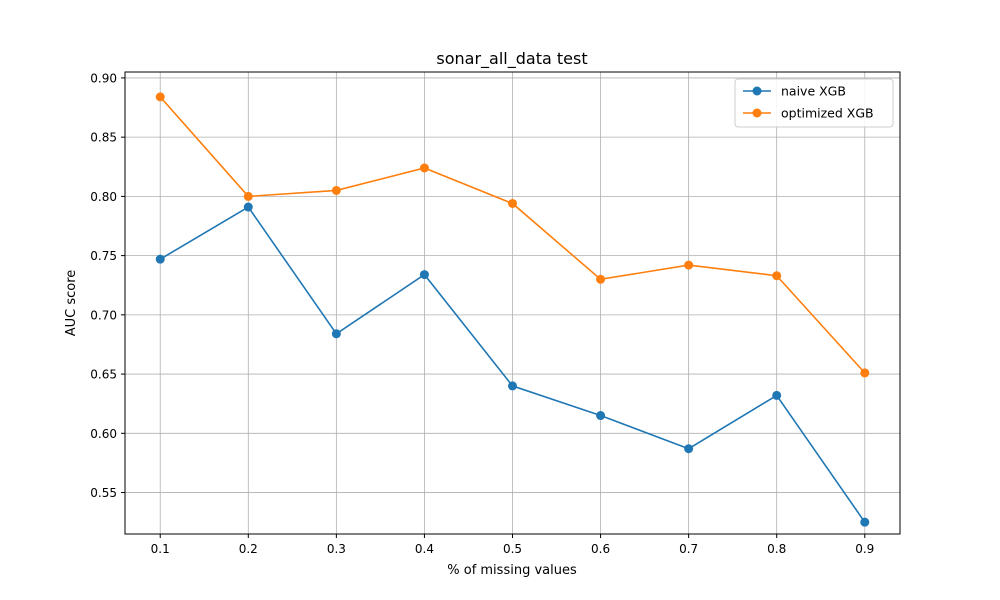 The image size is (1000, 600). Describe the element at coordinates (688, 549) in the screenshot. I see `x-tick-label: 0.7` at that location.